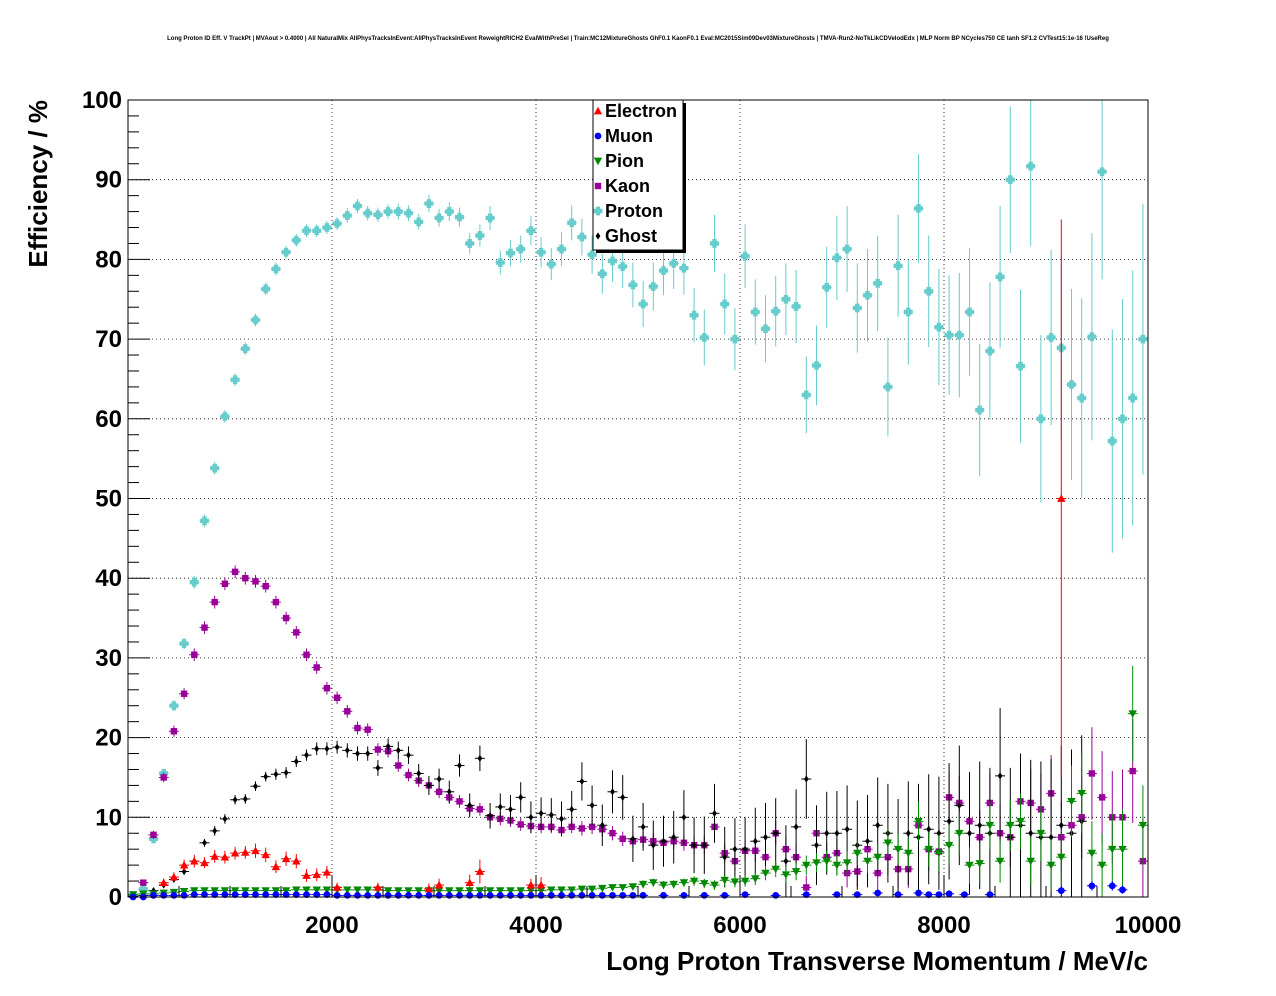 This screenshot has width=1276, height=996. I want to click on y-tick-label: 100, so click(102, 100).